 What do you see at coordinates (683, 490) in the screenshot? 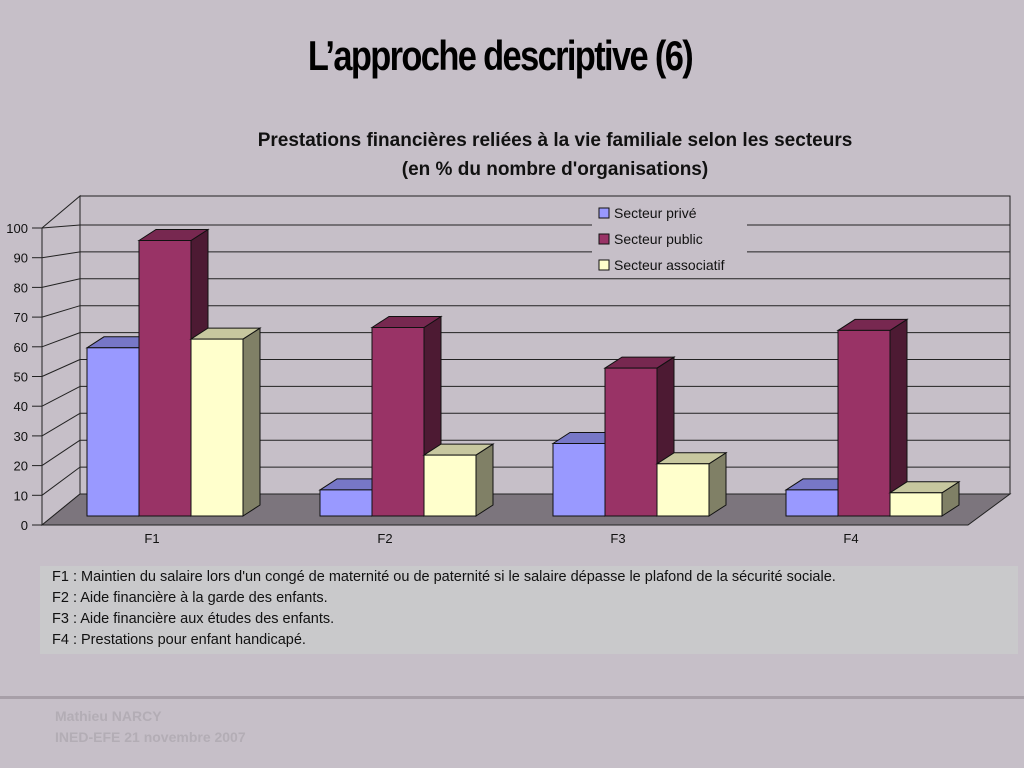
I see `bar-f3-s3` at bounding box center [683, 490].